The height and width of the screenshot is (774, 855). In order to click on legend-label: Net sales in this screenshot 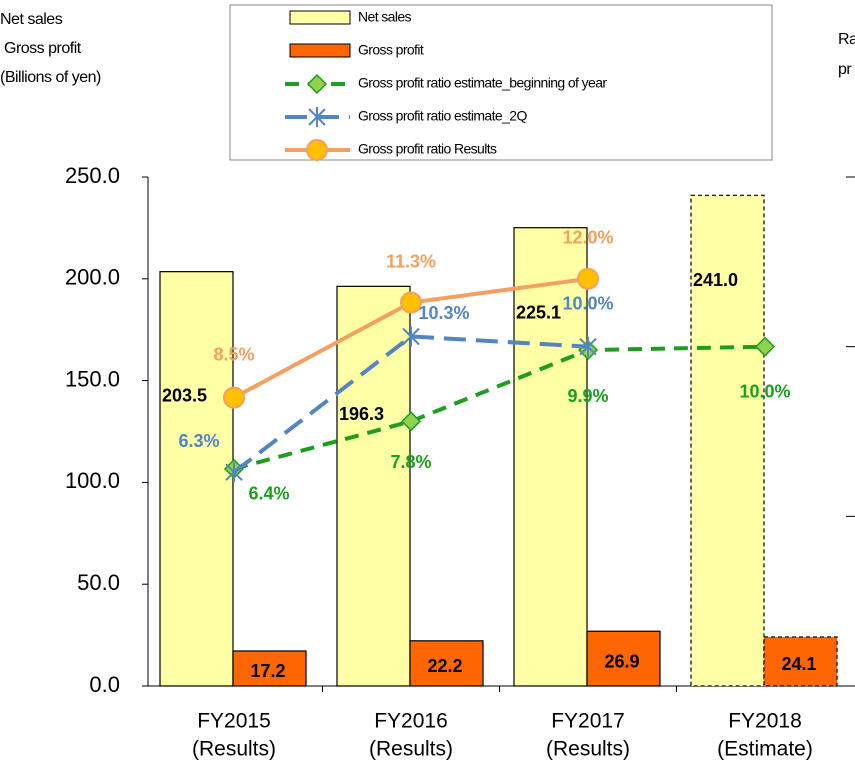, I will do `click(385, 17)`.